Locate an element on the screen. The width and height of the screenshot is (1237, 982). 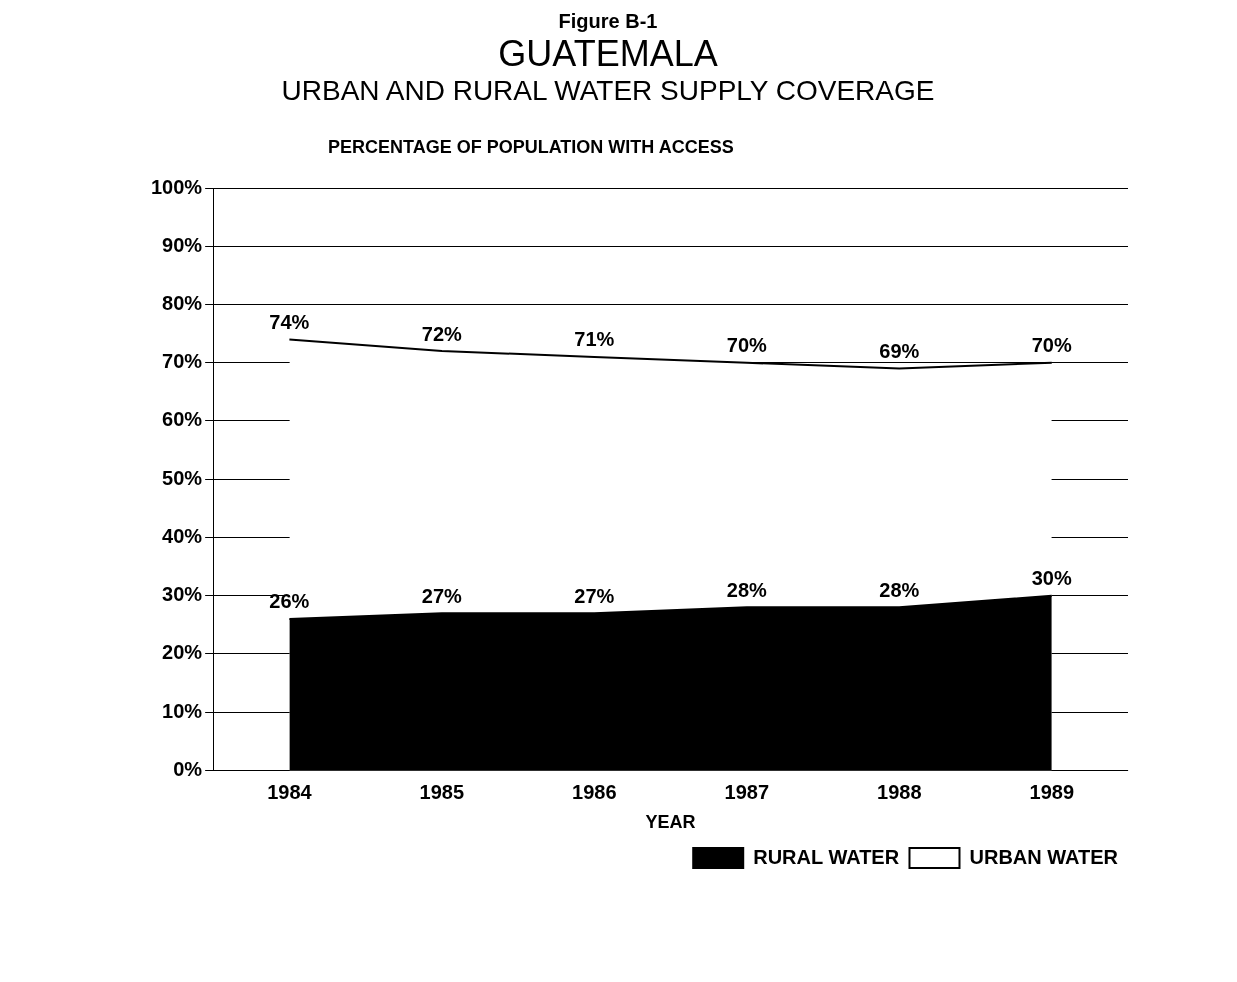
y-tick-label: 40% is located at coordinates (182, 535).